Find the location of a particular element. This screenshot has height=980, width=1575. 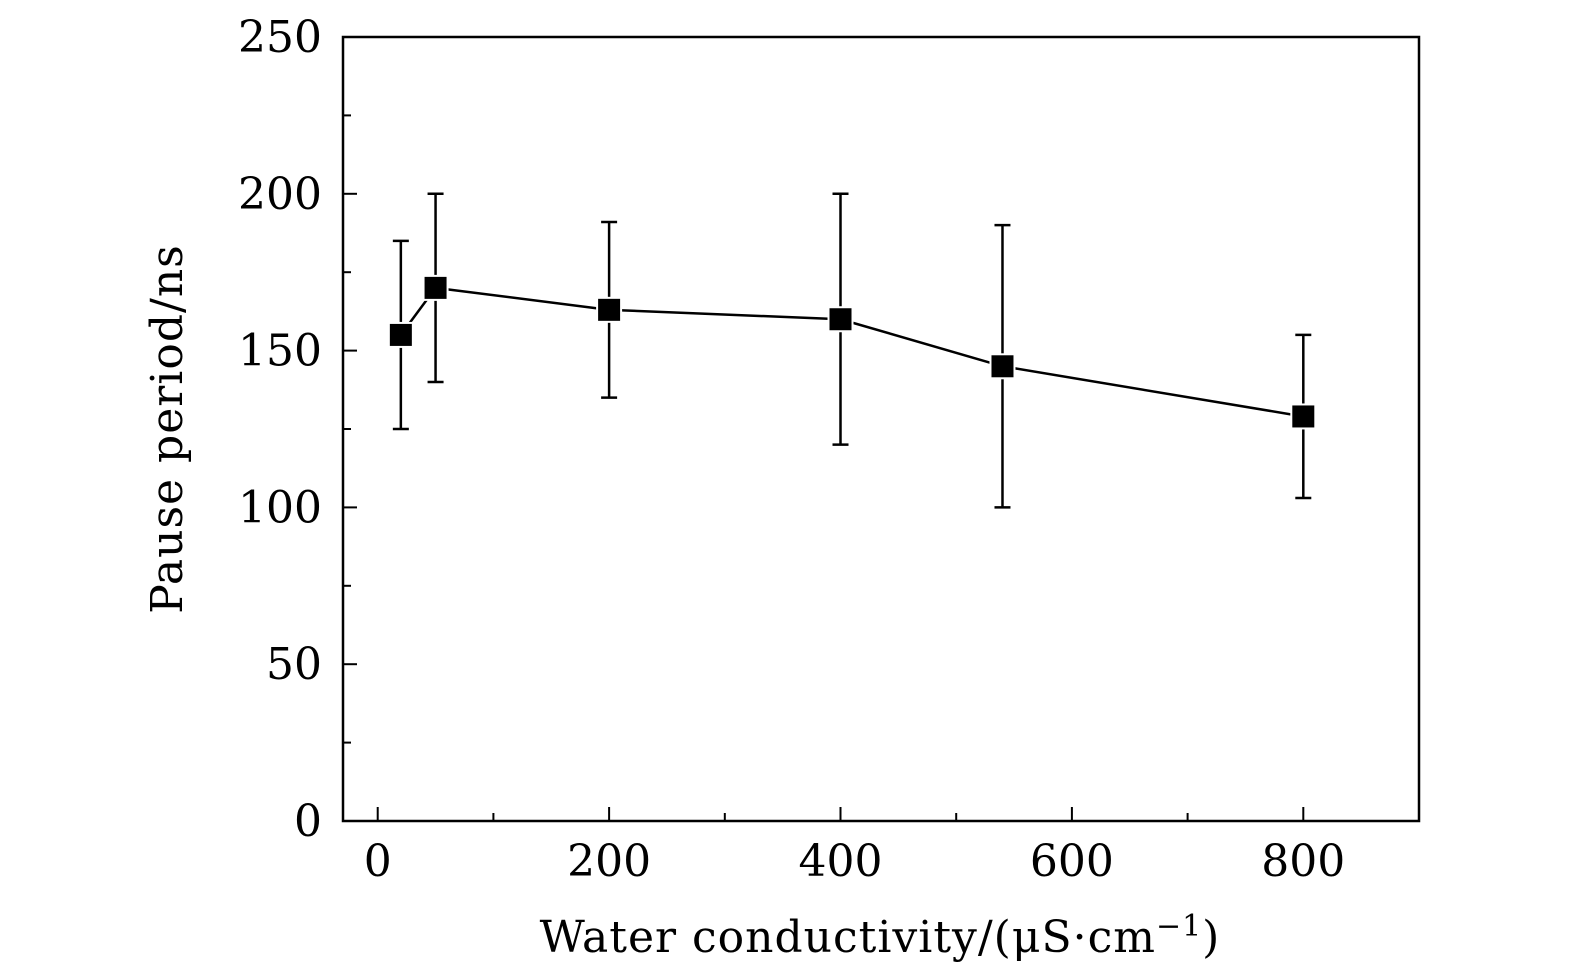

y-axis-ticks is located at coordinates (350, 429).